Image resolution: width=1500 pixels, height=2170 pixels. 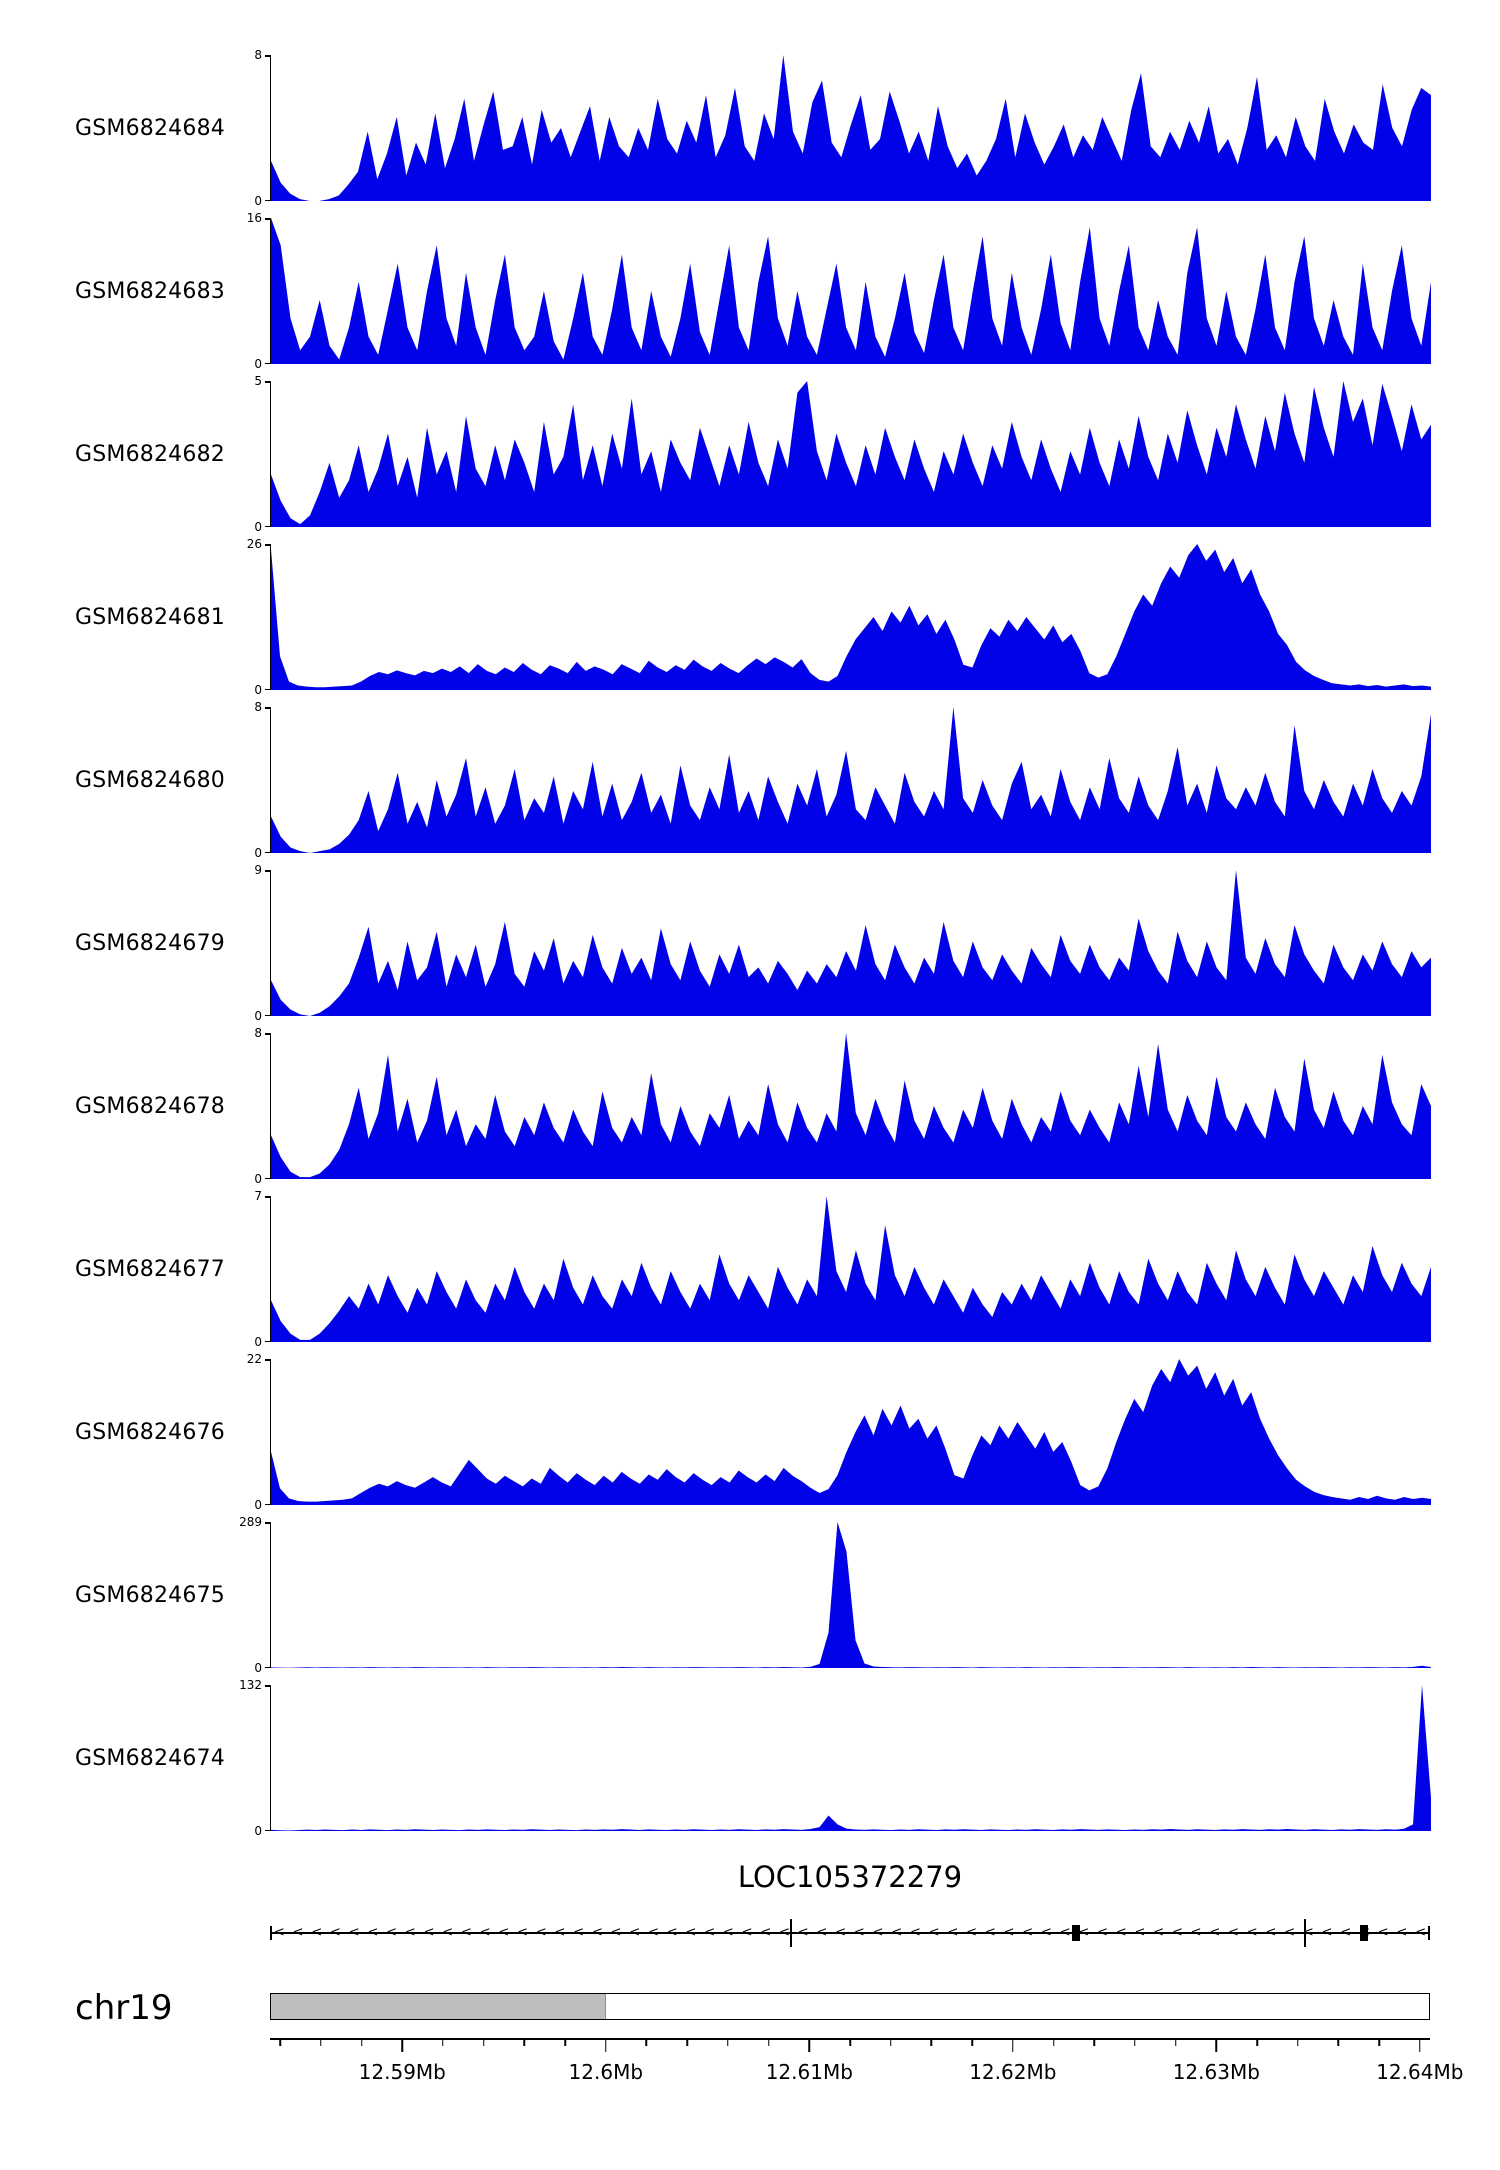 I want to click on track-sample-label: GSM6824684, so click(x=150, y=128).